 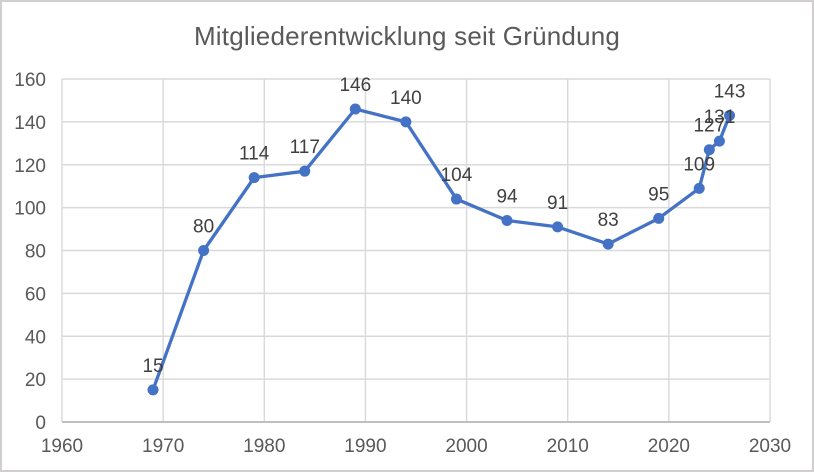 What do you see at coordinates (669, 446) in the screenshot?
I see `x-axis-tick-label: 2020` at bounding box center [669, 446].